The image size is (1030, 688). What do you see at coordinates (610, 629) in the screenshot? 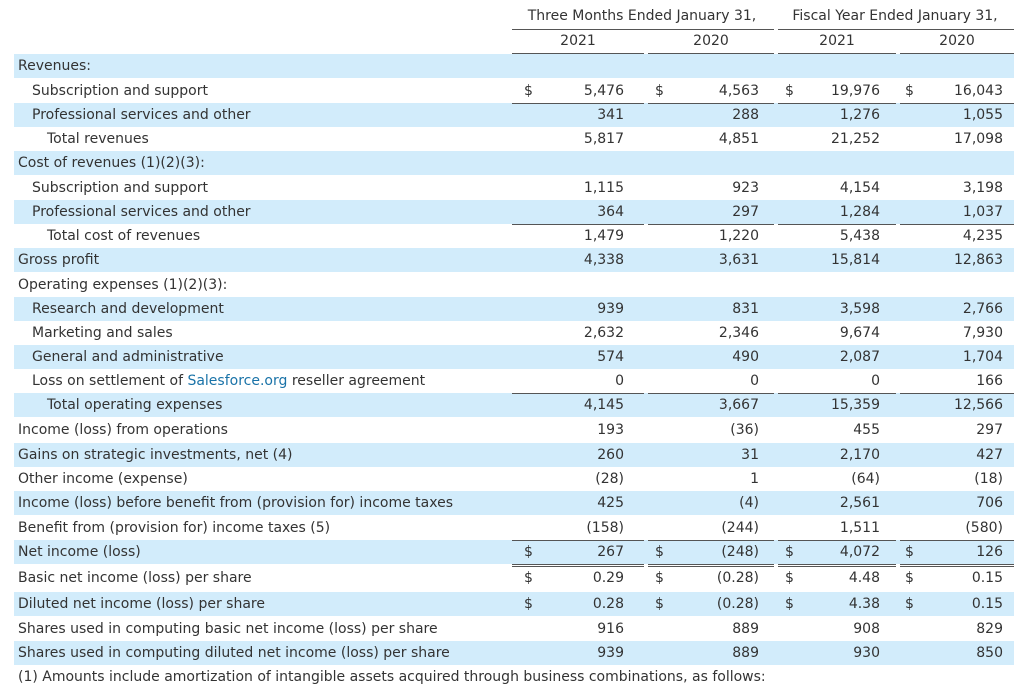
I see `value-cell: 916` at bounding box center [610, 629].